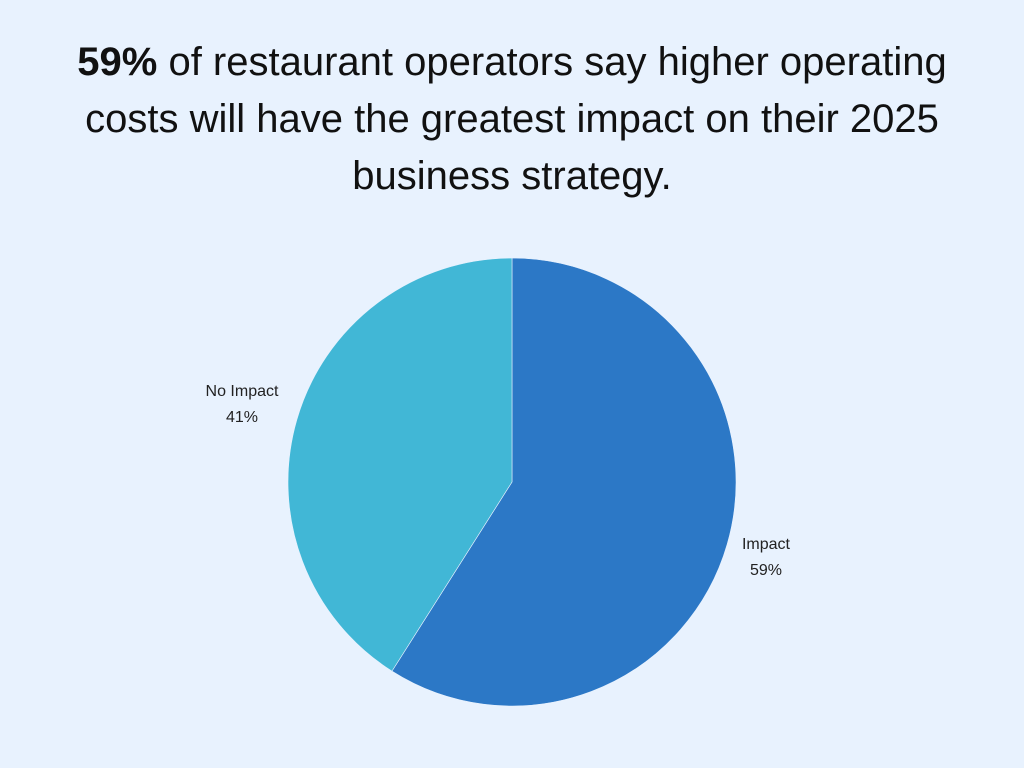 This screenshot has width=1024, height=768. I want to click on headline-stat: 59%, so click(117, 62).